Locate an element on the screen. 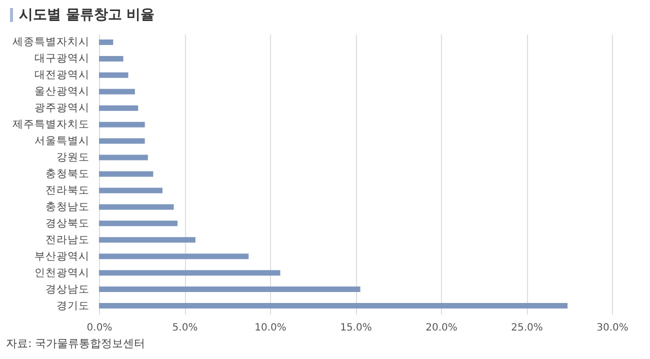 The width and height of the screenshot is (650, 359). y-tick-label: 울산광역시 is located at coordinates (62, 92).